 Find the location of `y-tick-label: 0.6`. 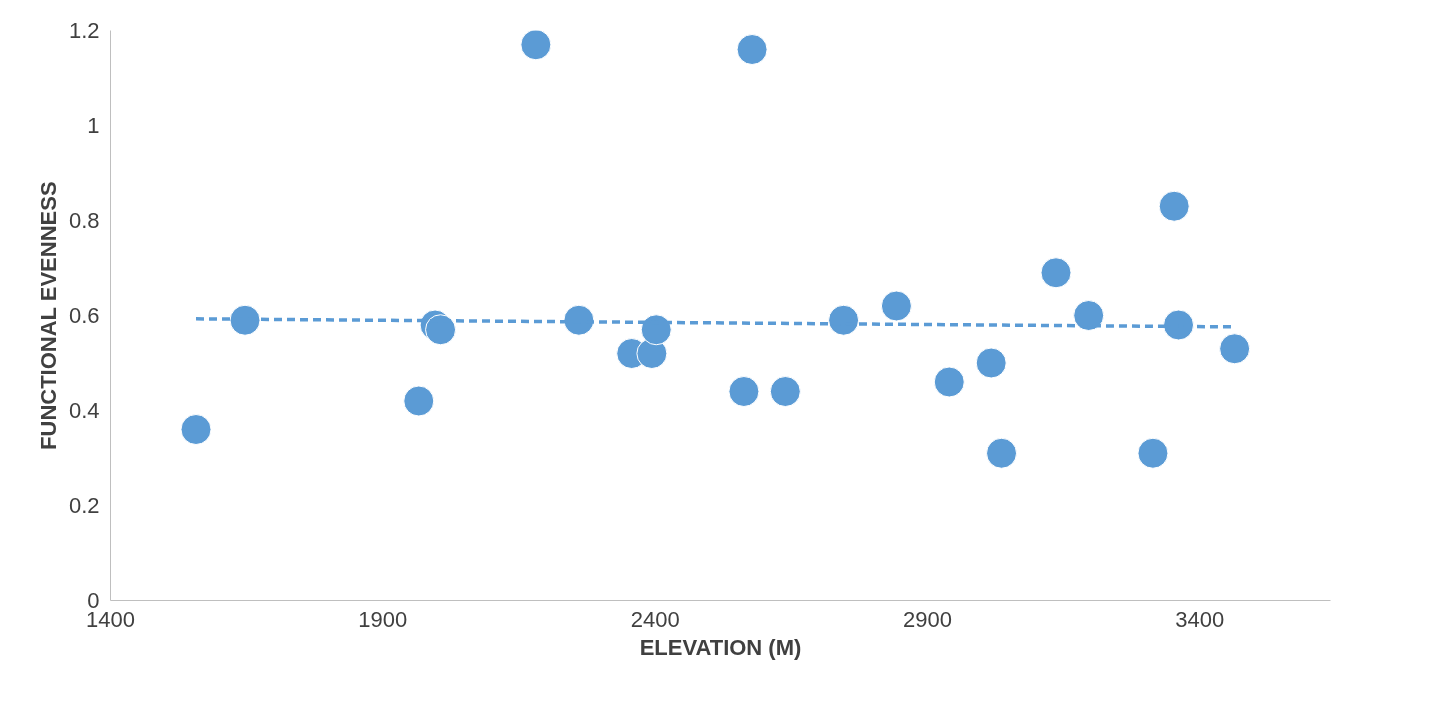

y-tick-label: 0.6 is located at coordinates (84, 315).